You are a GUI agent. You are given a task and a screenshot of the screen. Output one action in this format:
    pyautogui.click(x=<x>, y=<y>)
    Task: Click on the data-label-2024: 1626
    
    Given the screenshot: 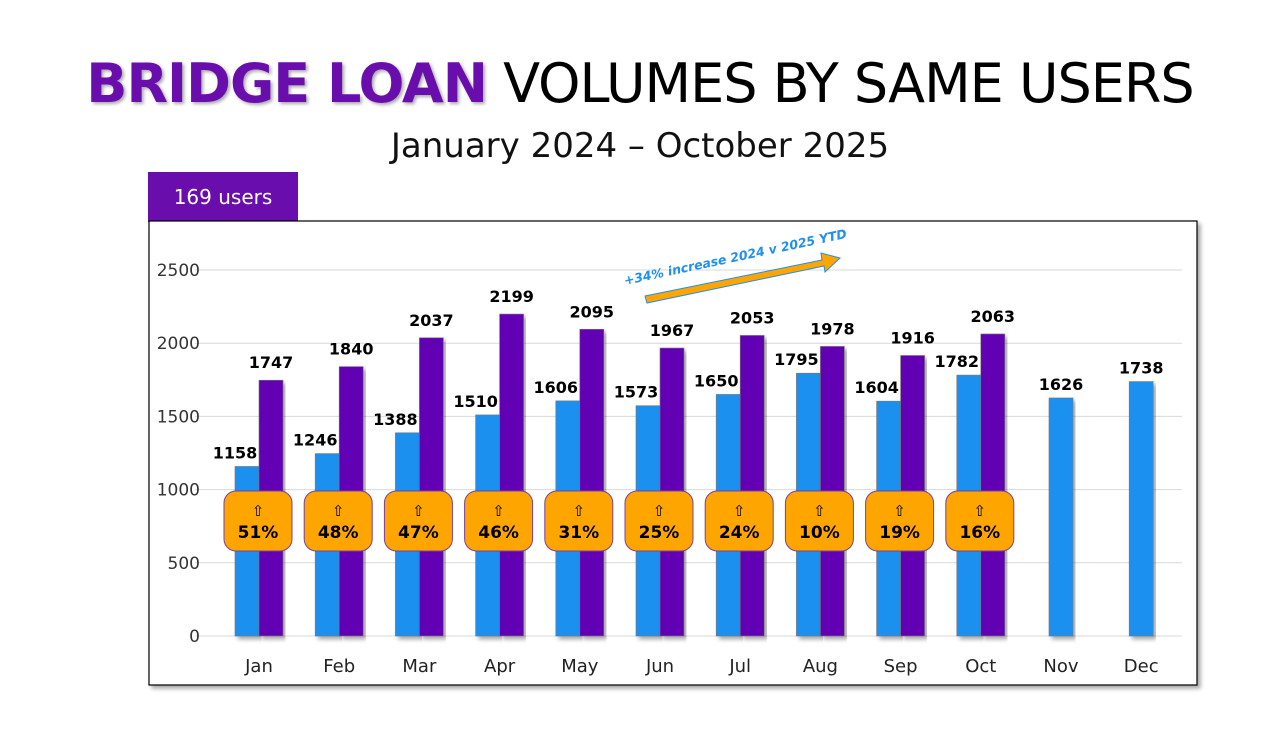 What is the action you would take?
    pyautogui.click(x=1061, y=384)
    